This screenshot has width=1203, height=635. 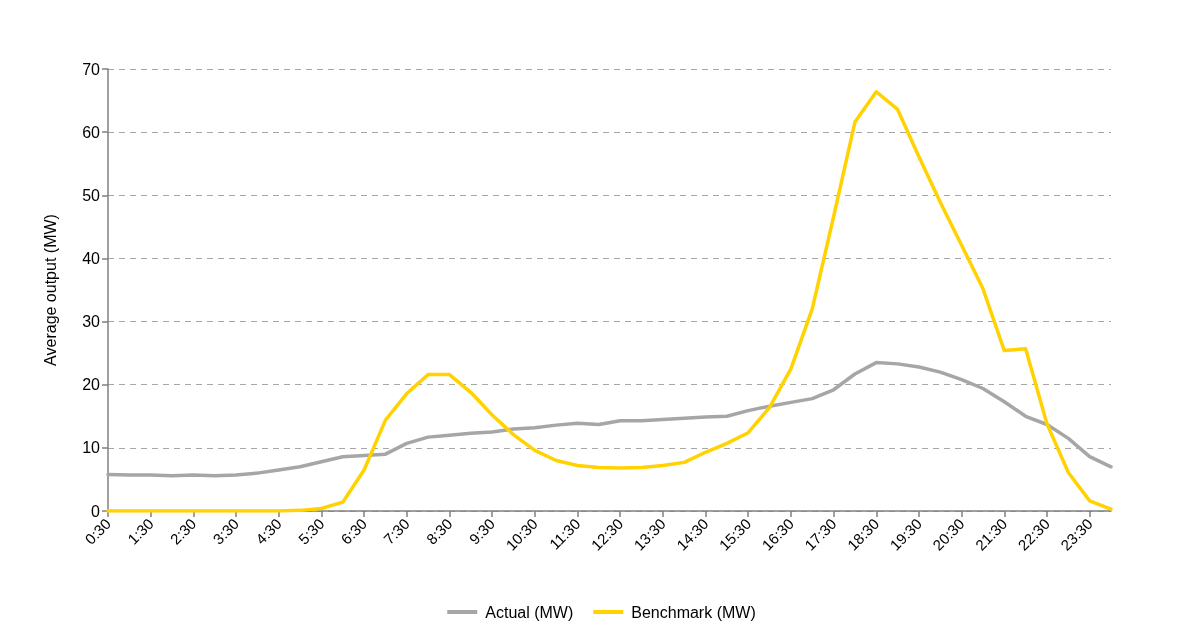 What do you see at coordinates (439, 531) in the screenshot?
I see `x-tick-label: 8:30` at bounding box center [439, 531].